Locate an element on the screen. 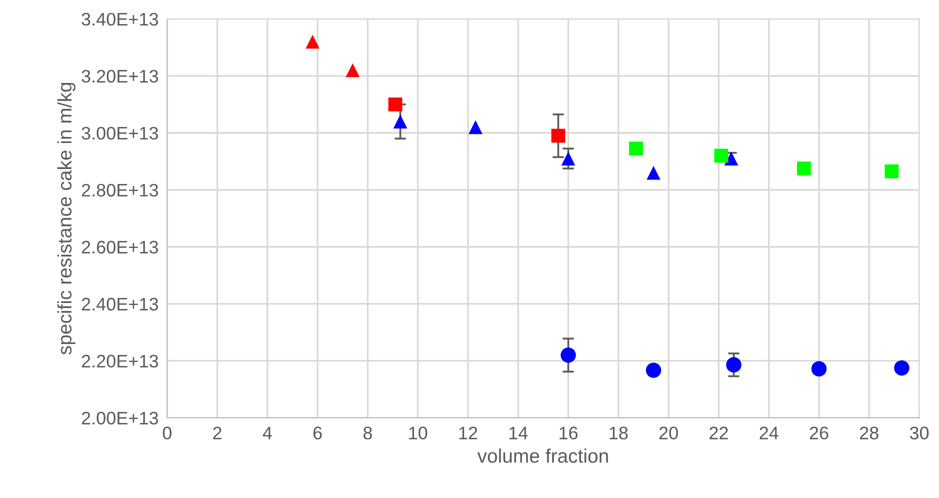 The height and width of the screenshot is (498, 939). x-tick-label: 16 is located at coordinates (569, 433).